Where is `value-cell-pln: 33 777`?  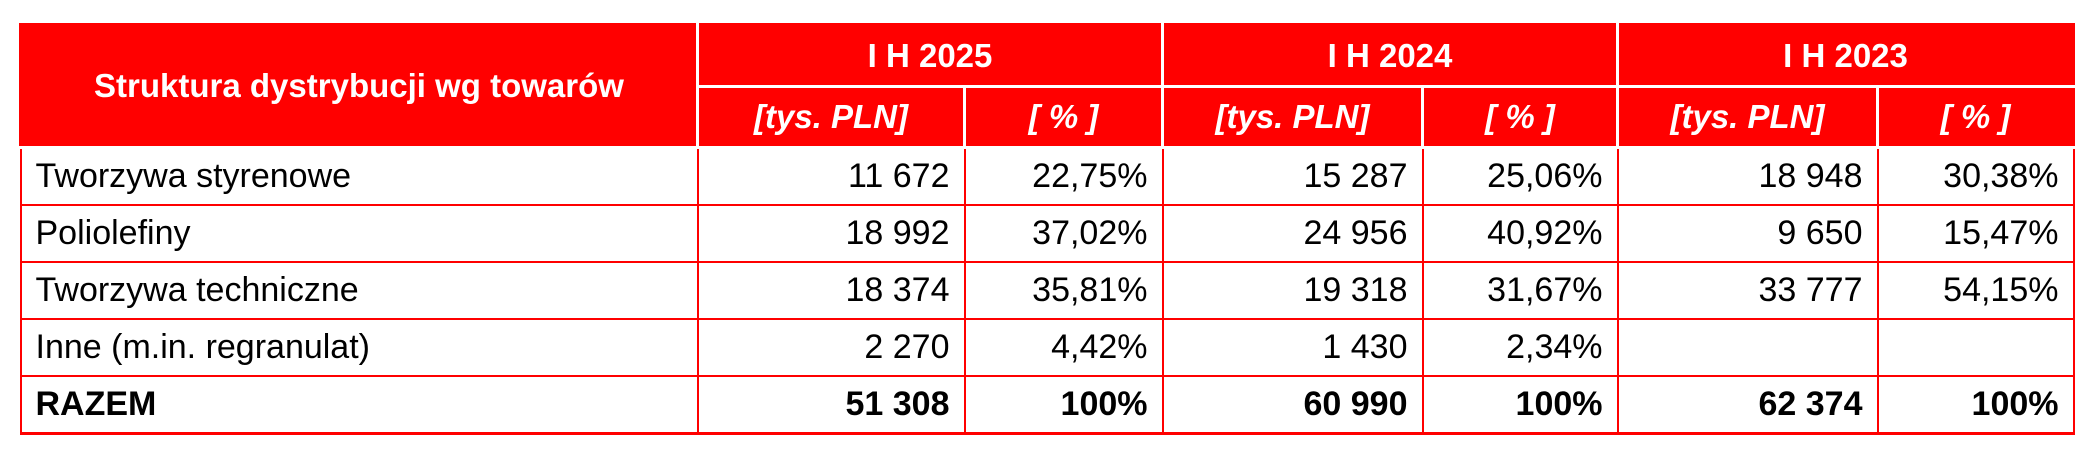 value-cell-pln: 33 777 is located at coordinates (1747, 290).